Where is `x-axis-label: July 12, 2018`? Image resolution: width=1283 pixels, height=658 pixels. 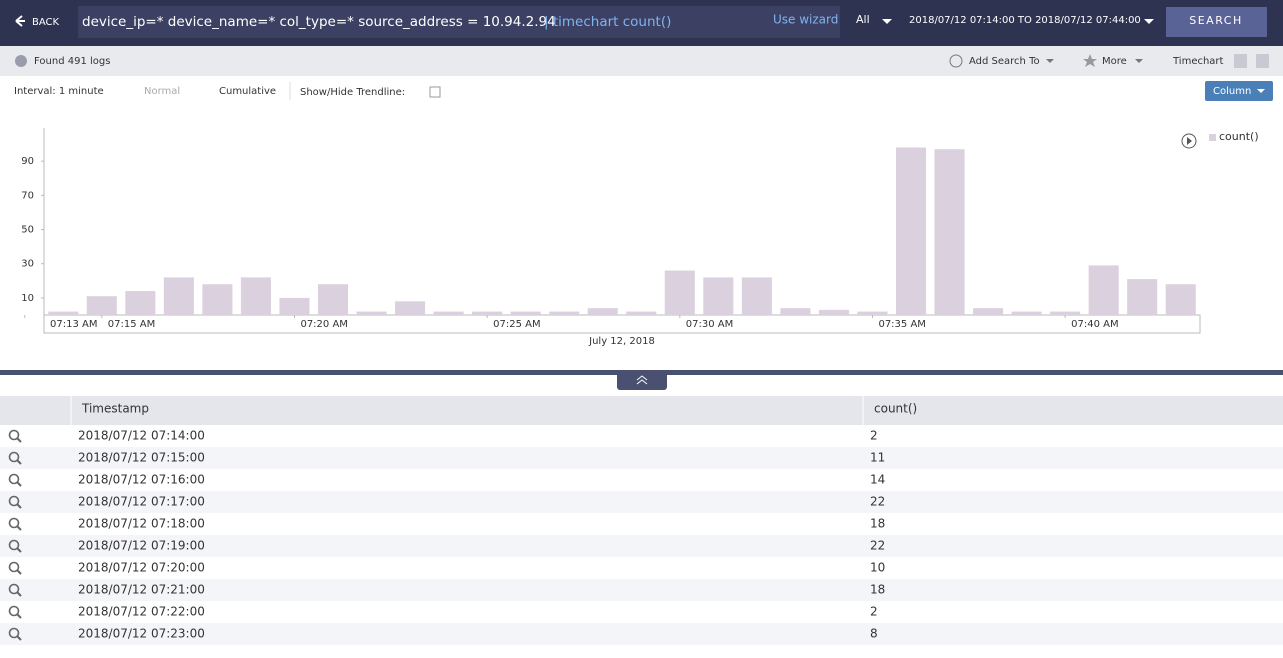
x-axis-label: July 12, 2018 is located at coordinates (621, 341).